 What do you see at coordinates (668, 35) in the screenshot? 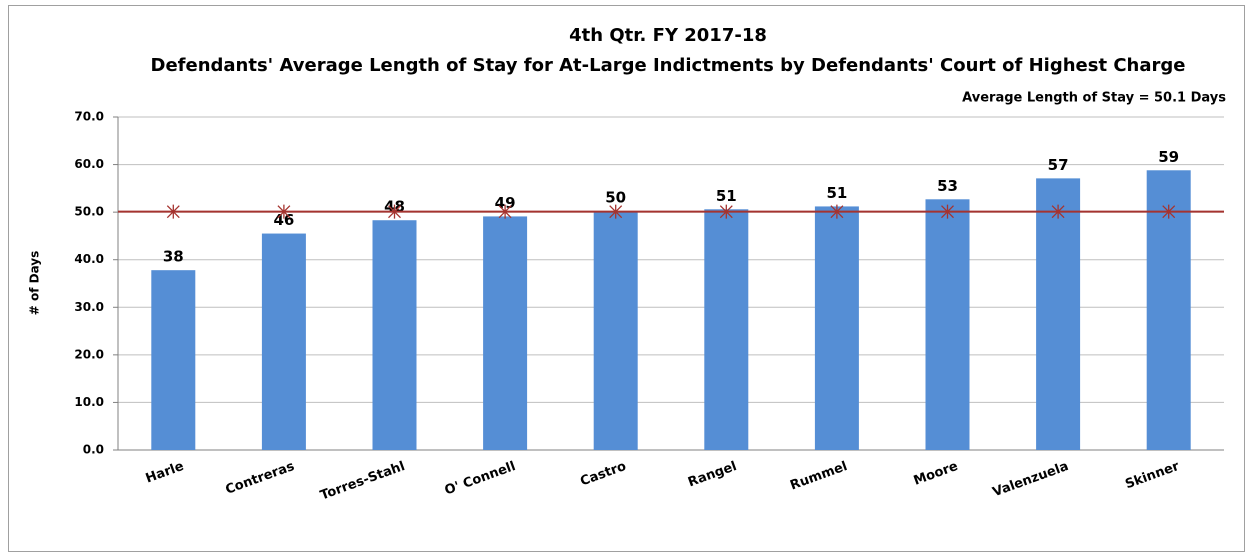
I see `chart-title: 4th Qtr. FY 2017-18` at bounding box center [668, 35].